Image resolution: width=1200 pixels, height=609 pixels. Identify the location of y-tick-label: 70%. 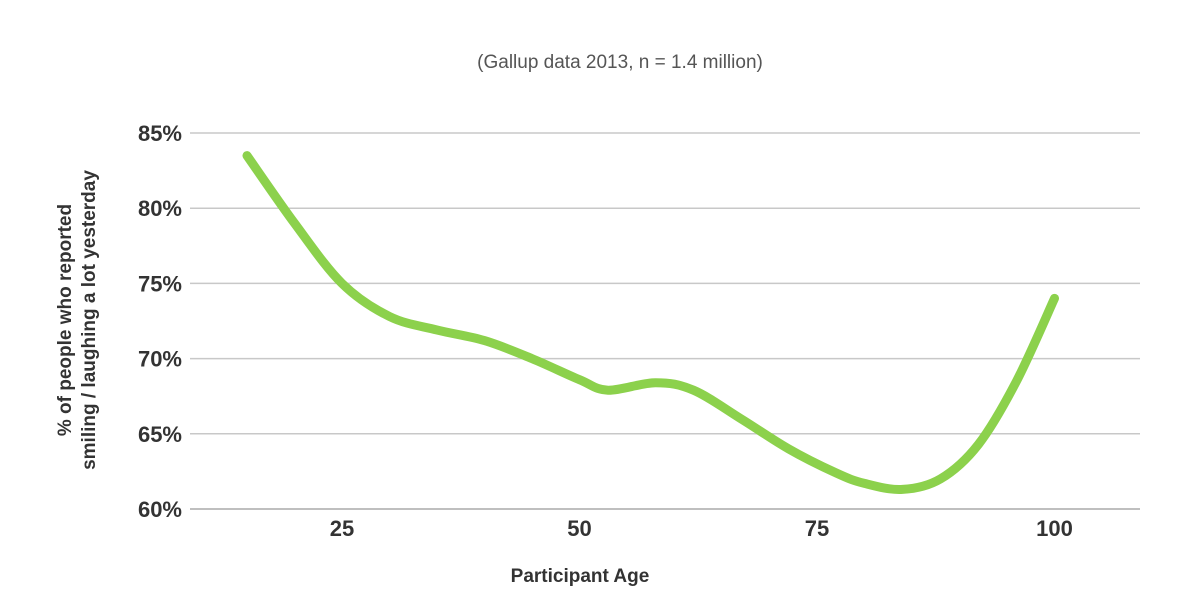
(160, 359).